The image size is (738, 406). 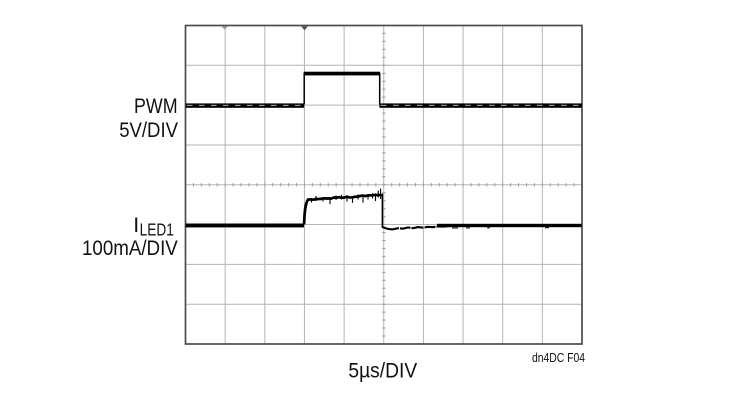 What do you see at coordinates (157, 230) in the screenshot?
I see `svg-text: LED1` at bounding box center [157, 230].